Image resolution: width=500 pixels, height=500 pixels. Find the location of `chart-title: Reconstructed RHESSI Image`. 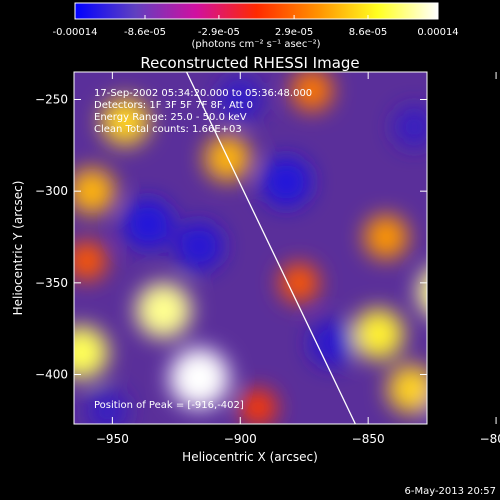

chart-title: Reconstructed RHESSI Image is located at coordinates (249, 63).